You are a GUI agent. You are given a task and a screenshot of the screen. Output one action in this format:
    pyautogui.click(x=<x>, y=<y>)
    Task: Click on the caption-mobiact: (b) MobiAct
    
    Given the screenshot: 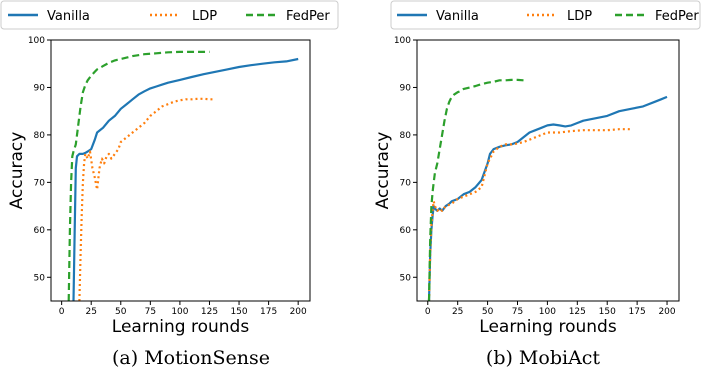 What is the action you would take?
    pyautogui.click(x=543, y=358)
    